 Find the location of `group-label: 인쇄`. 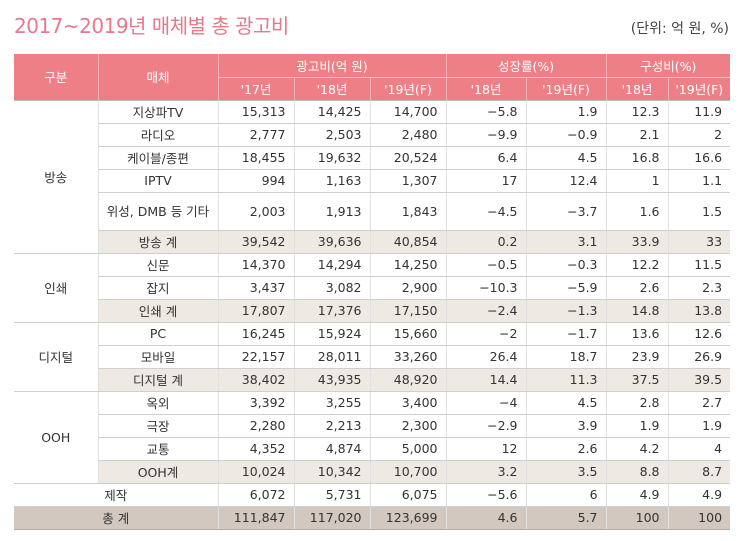

group-label: 인쇄 is located at coordinates (56, 288).